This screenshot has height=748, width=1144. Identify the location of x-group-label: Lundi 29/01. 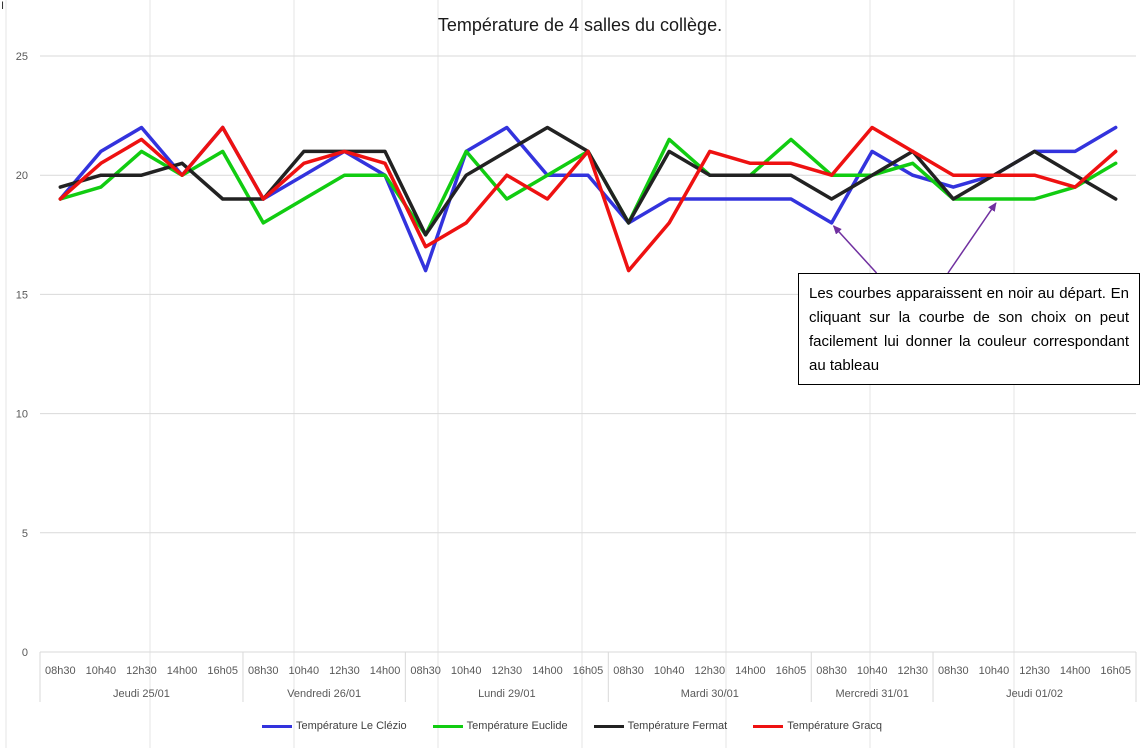
(507, 694).